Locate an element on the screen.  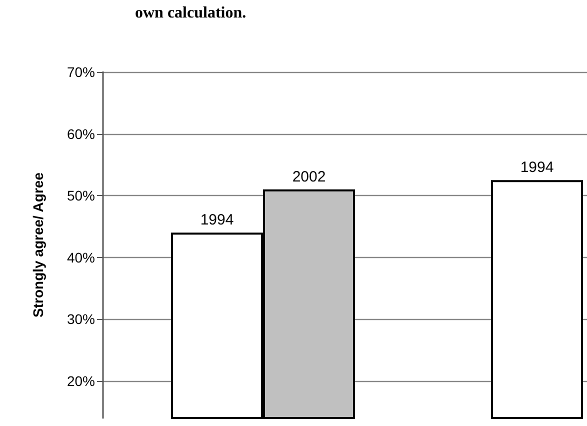
y-axis-title: Strongly agree/ Agree is located at coordinates (38, 245).